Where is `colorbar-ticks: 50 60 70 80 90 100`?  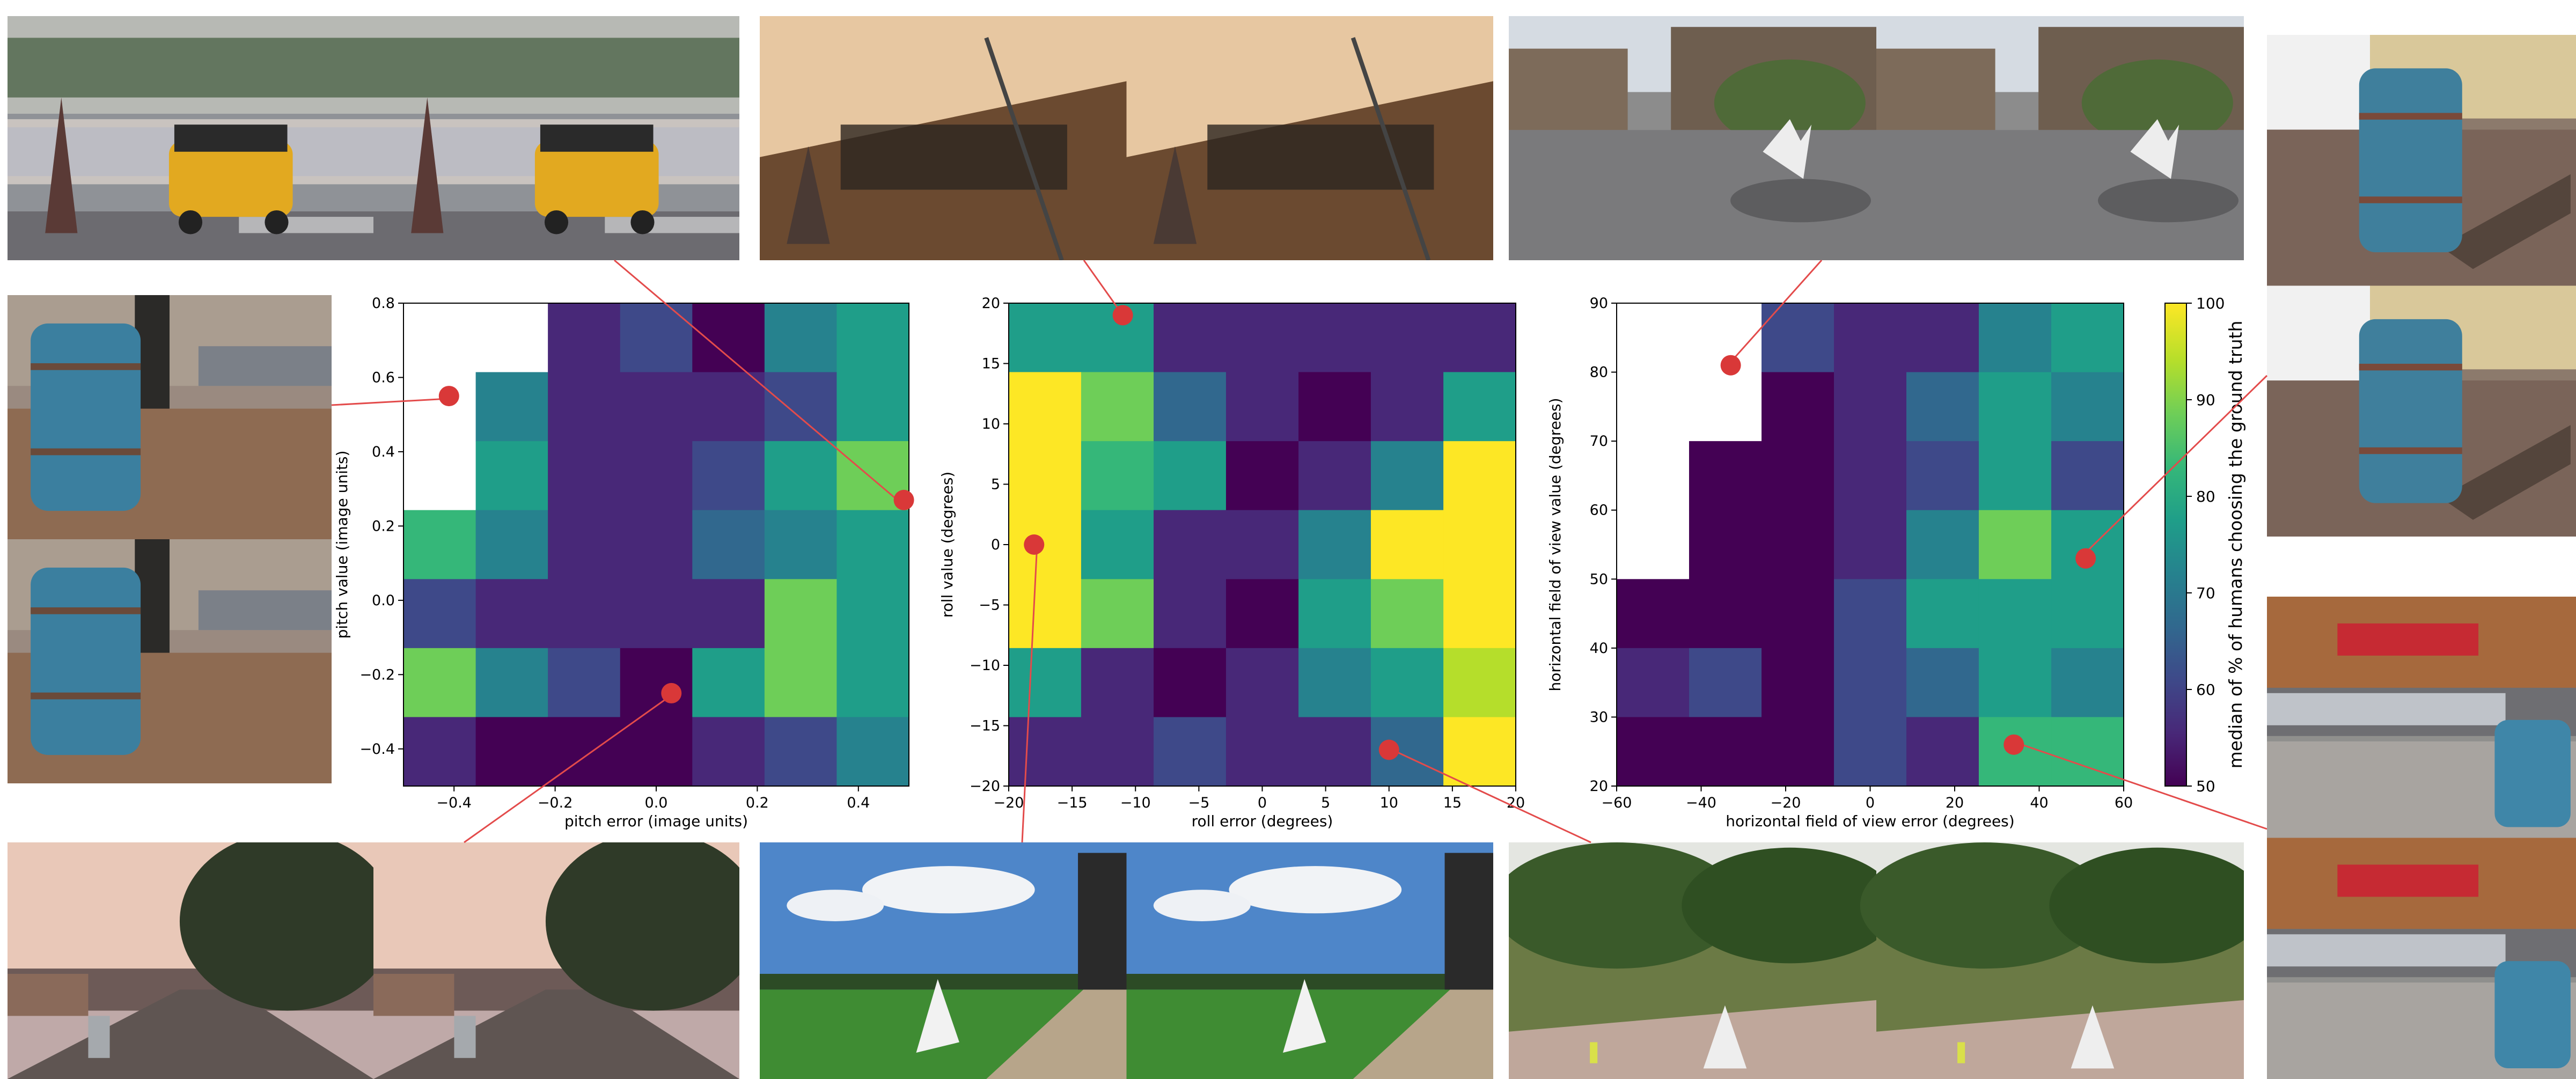 colorbar-ticks: 50 60 70 80 90 100 is located at coordinates (2205, 545).